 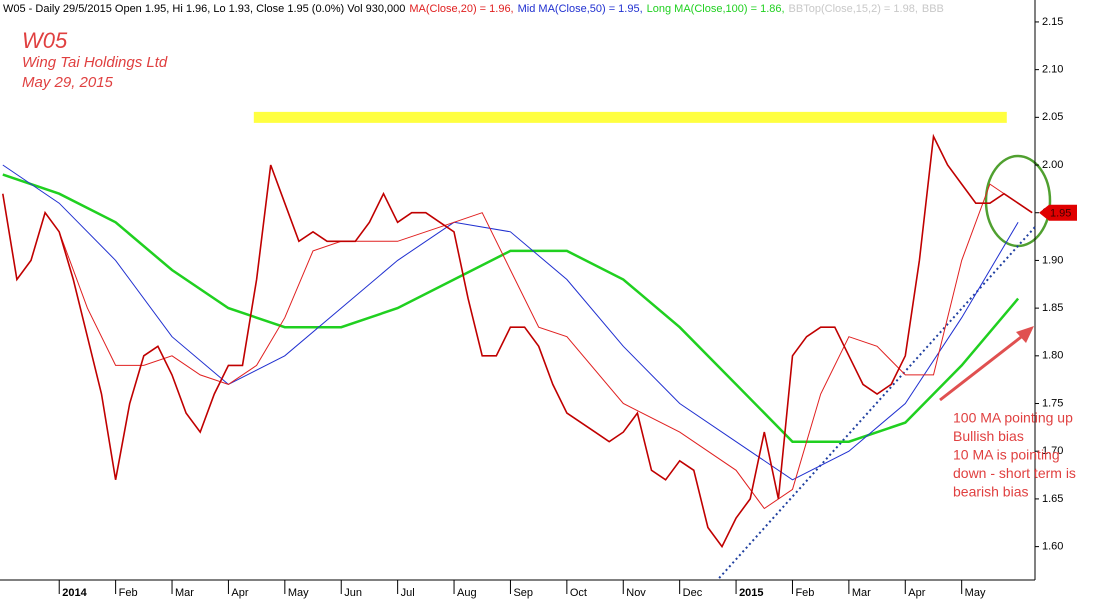 I want to click on y-tick-label: 1.70, so click(x=1052, y=451).